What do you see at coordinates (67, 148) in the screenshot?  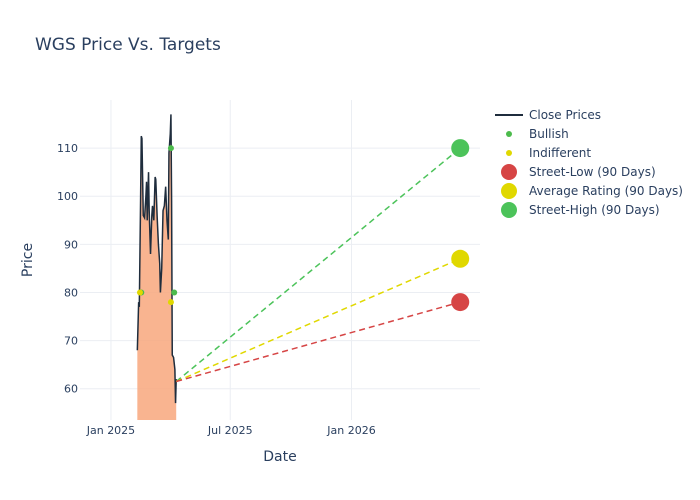 I see `y-tick-label-5: 110` at bounding box center [67, 148].